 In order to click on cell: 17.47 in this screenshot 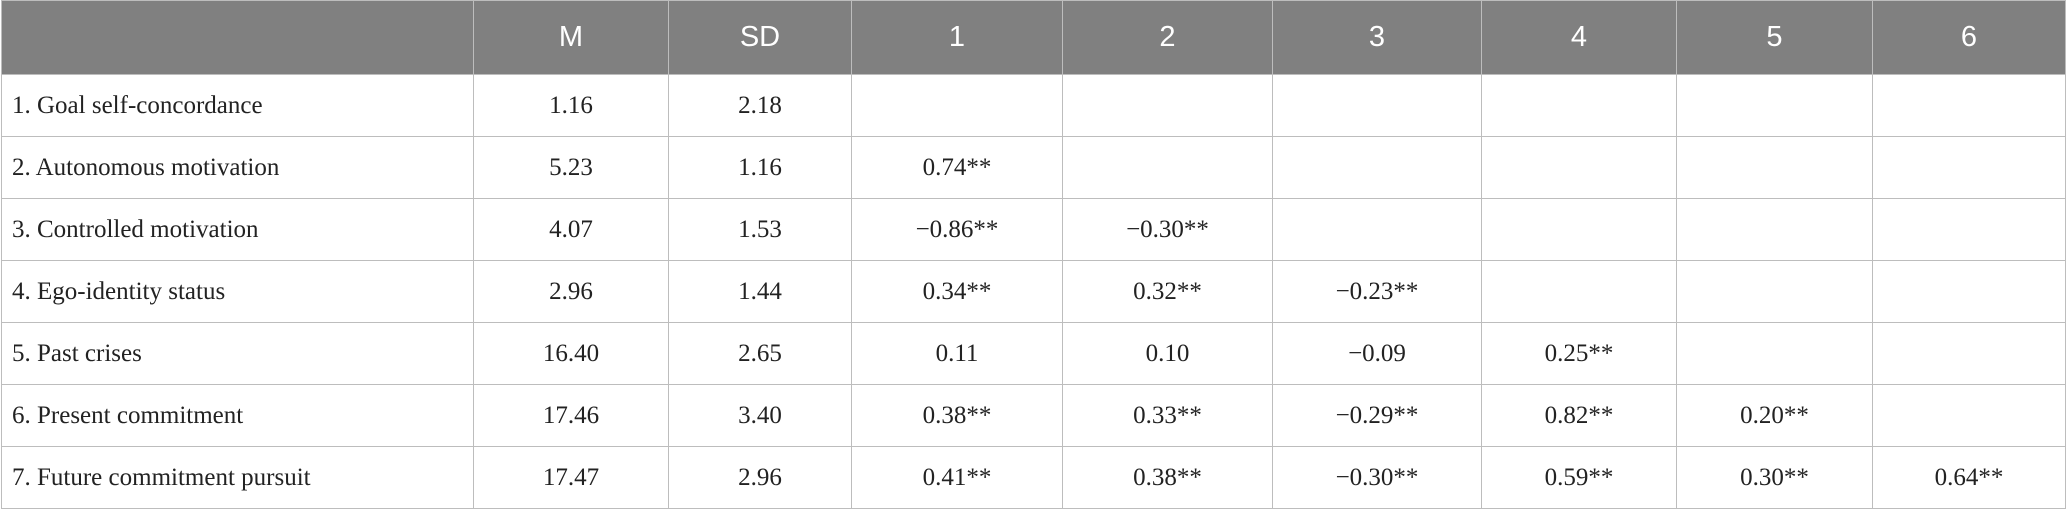, I will do `click(571, 477)`.